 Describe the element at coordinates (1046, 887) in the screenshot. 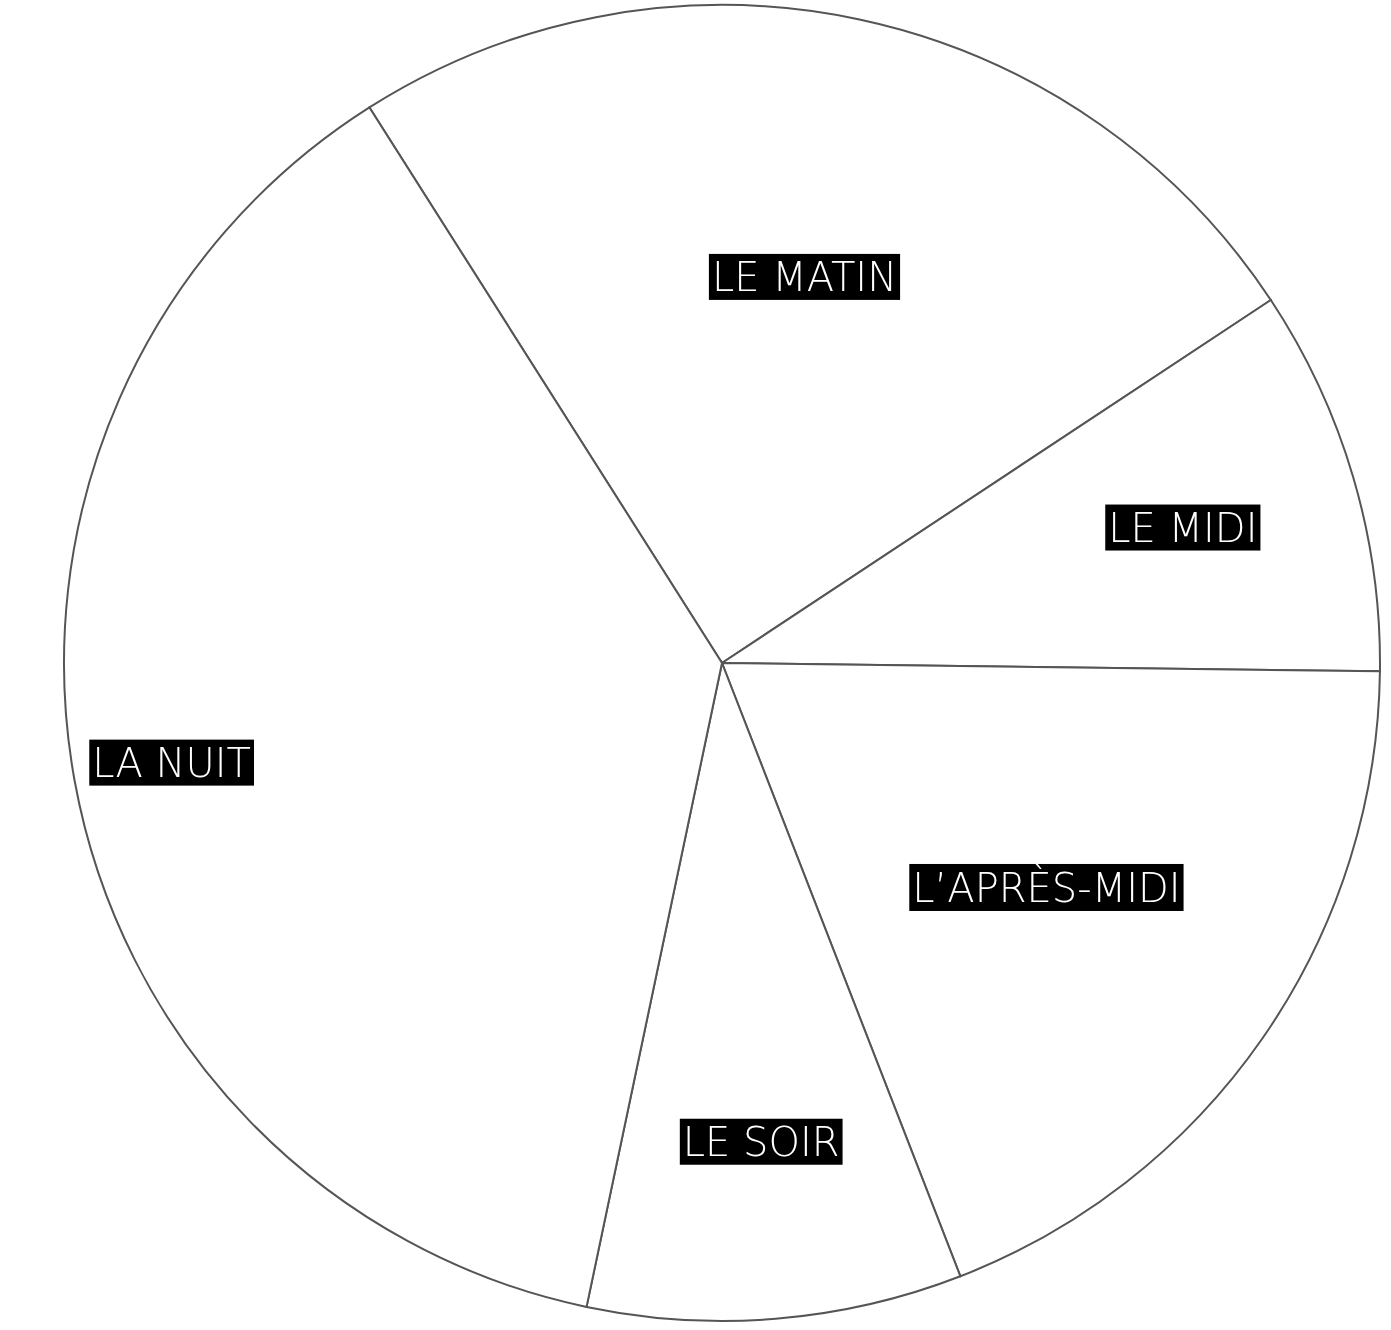

I see `slice-label: L’APRÈS-MIDI` at that location.